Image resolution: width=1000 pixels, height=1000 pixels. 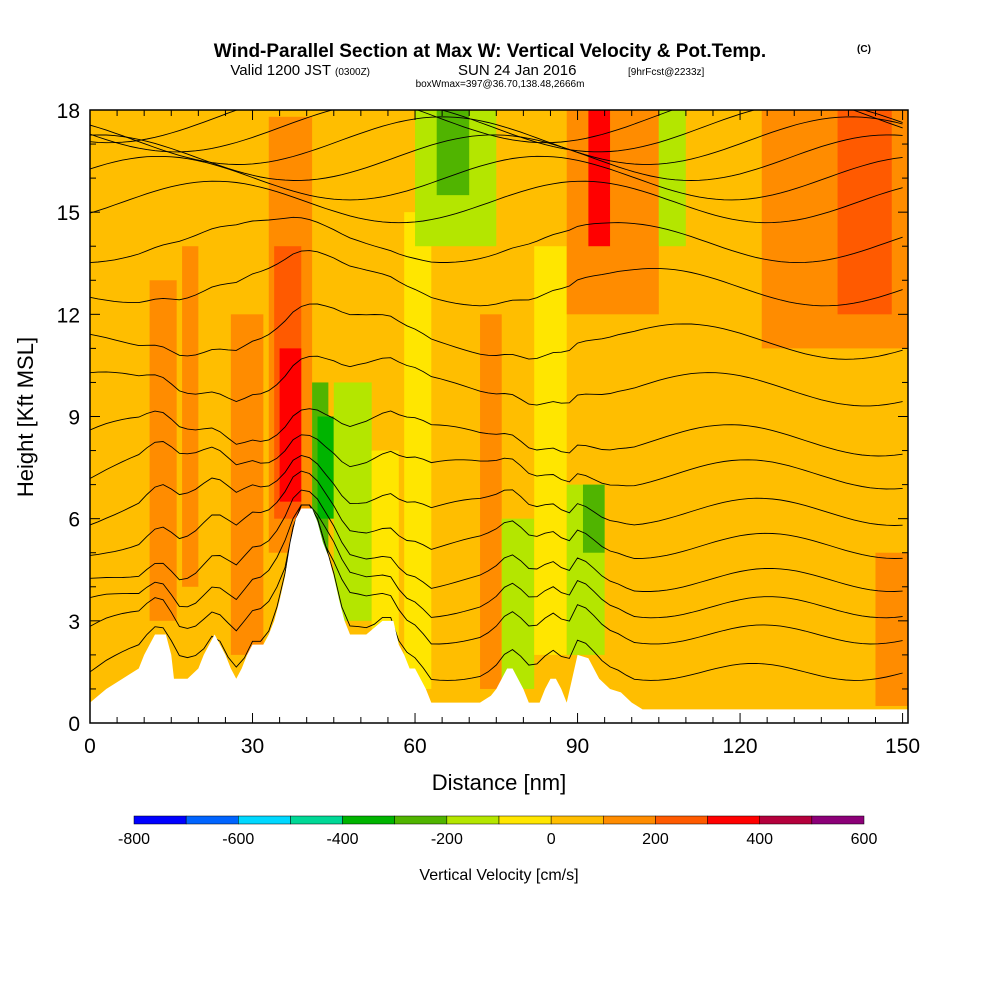 I want to click on x-tick-label: 60, so click(x=414, y=746).